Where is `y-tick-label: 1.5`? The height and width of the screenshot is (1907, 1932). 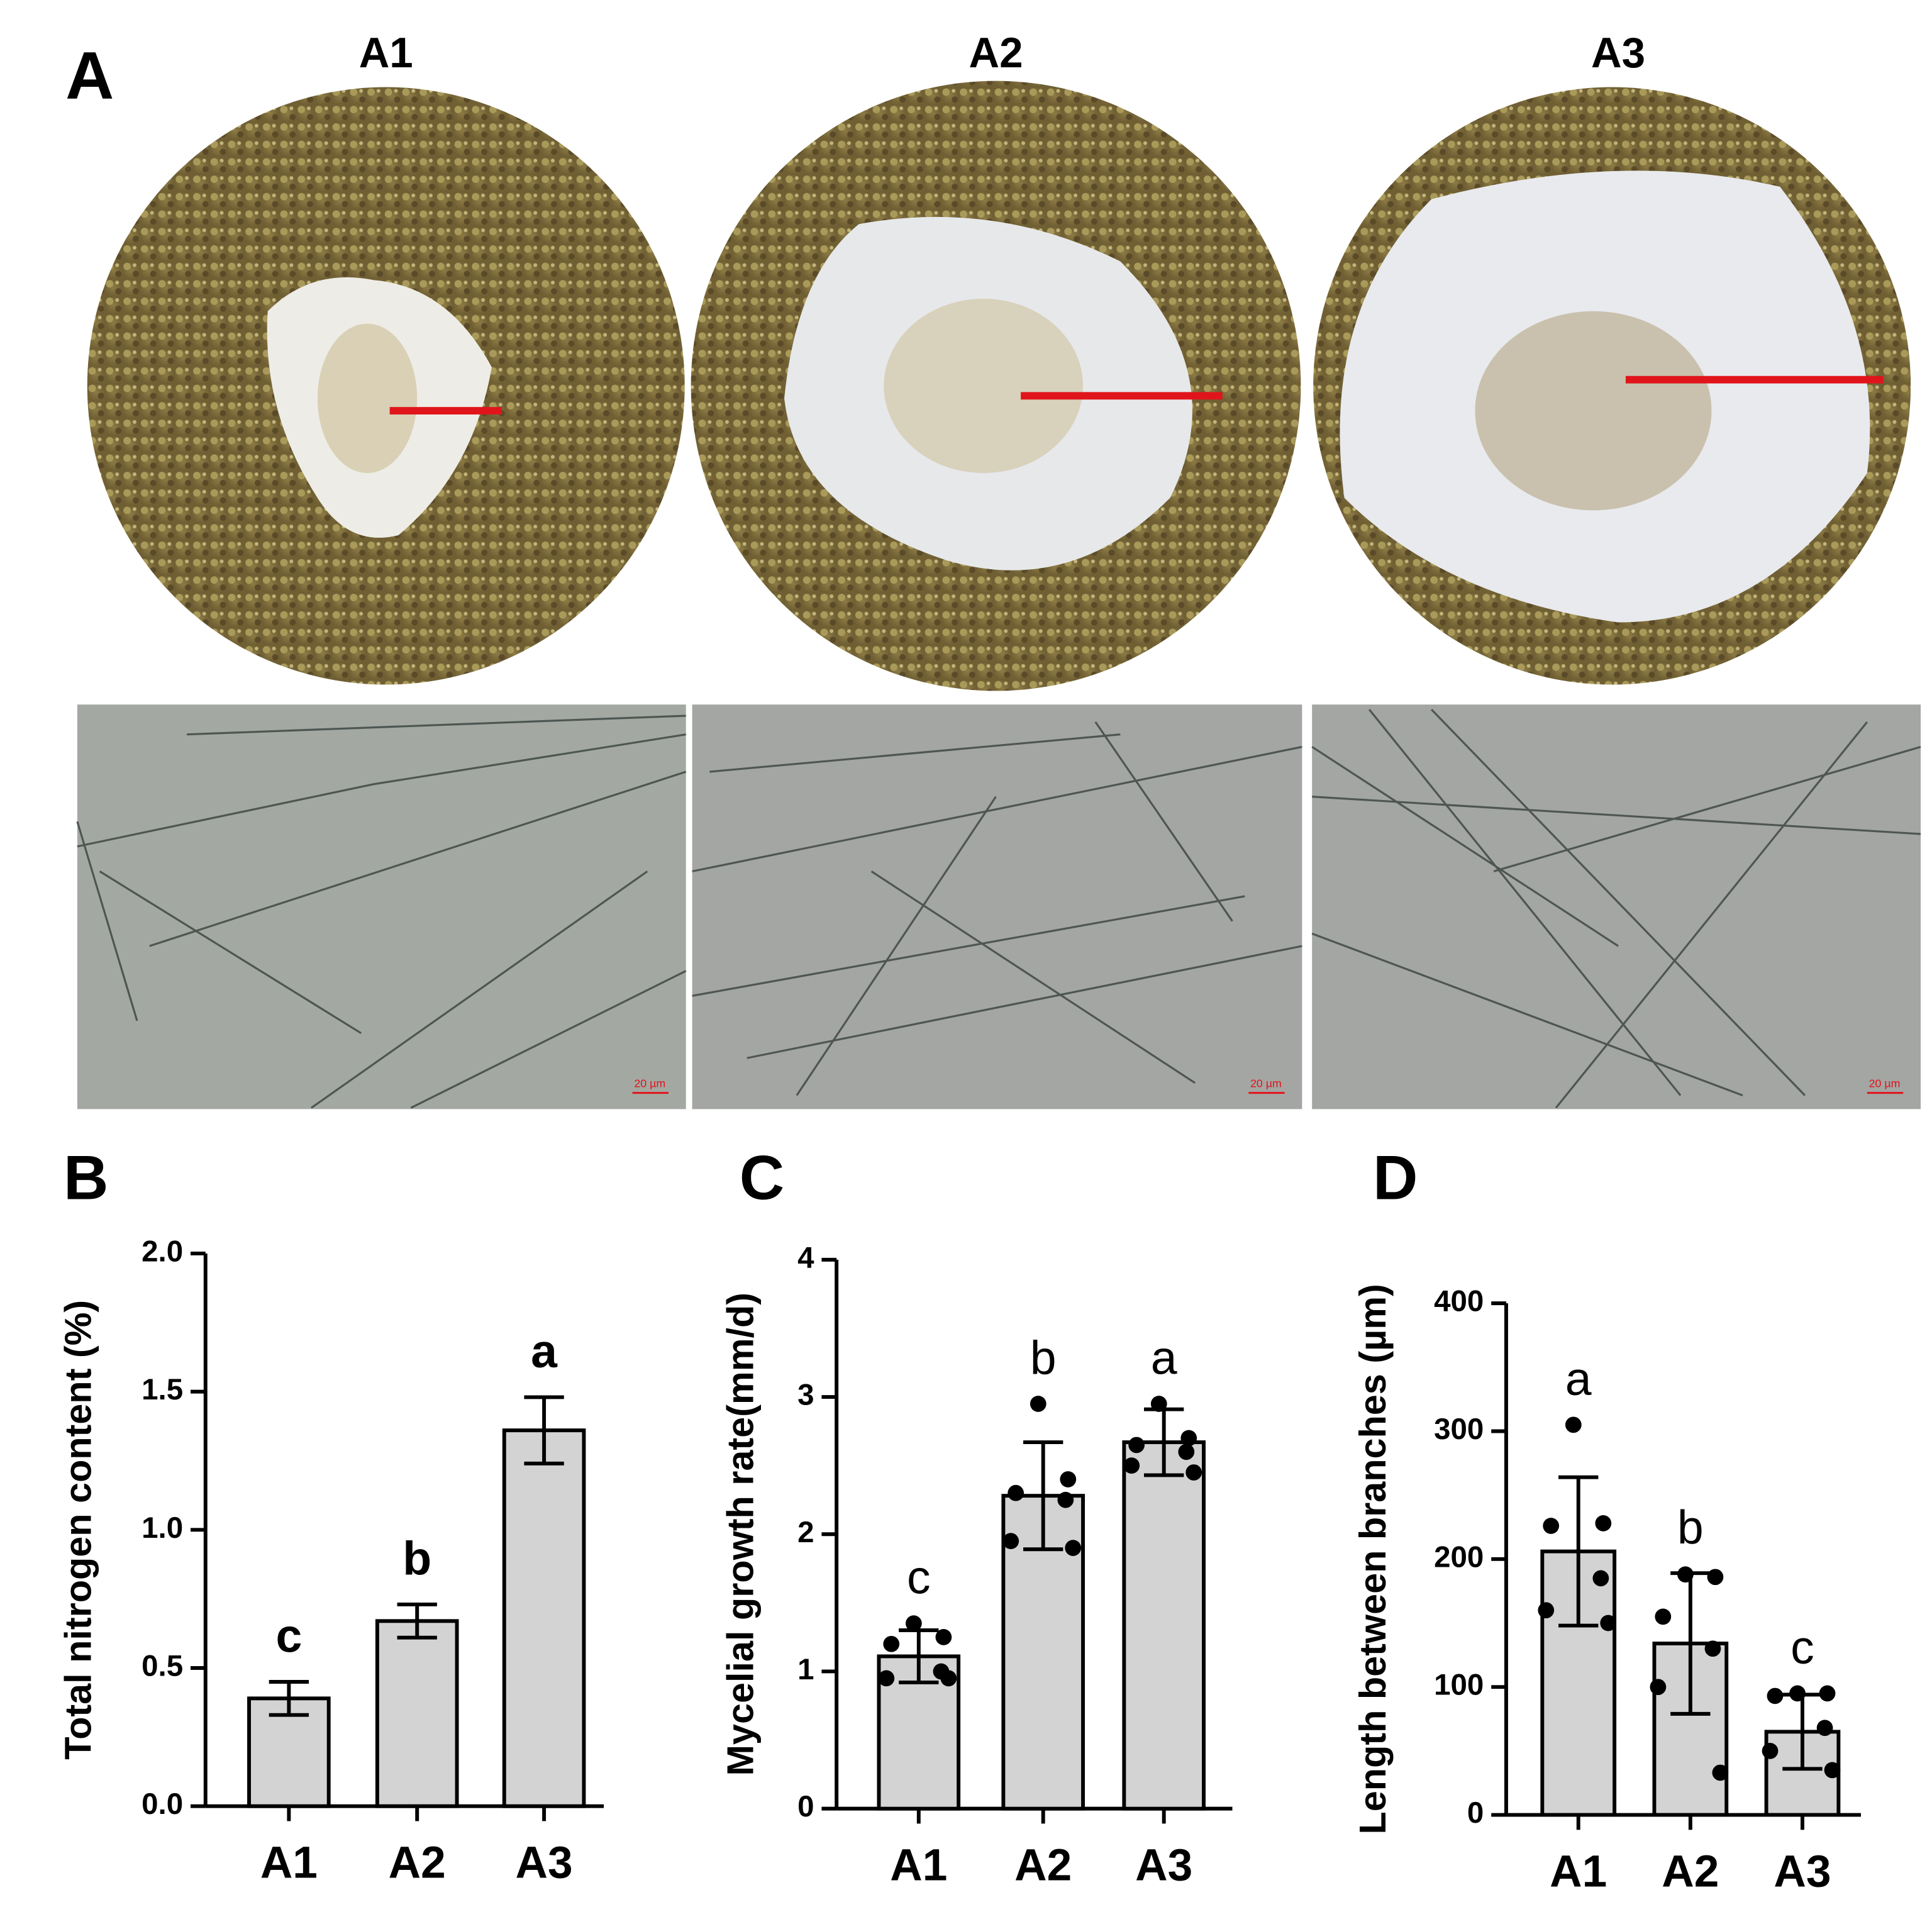 y-tick-label: 1.5 is located at coordinates (162, 1389).